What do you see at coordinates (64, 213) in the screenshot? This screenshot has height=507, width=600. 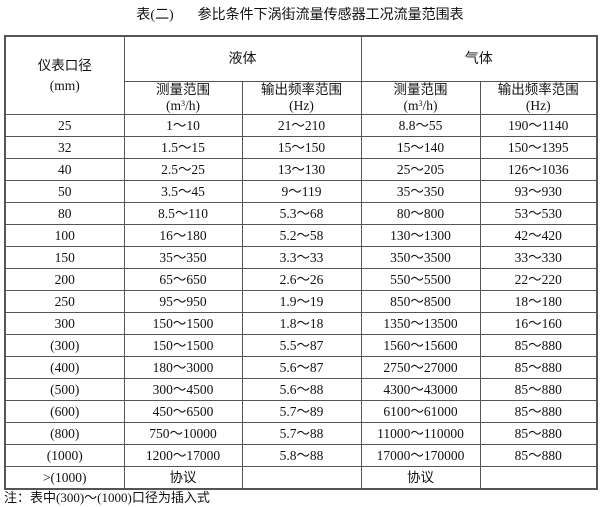 I see `table-cell: 80` at bounding box center [64, 213].